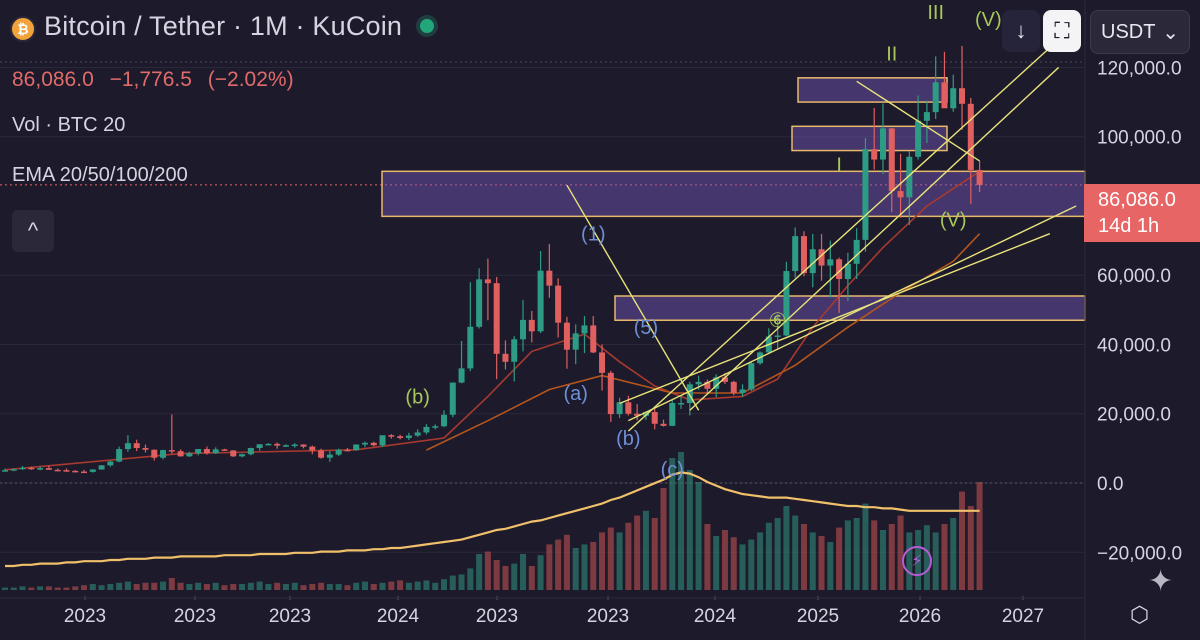 Image resolution: width=1200 pixels, height=640 pixels. I want to click on wave-label: (V), so click(953, 221).